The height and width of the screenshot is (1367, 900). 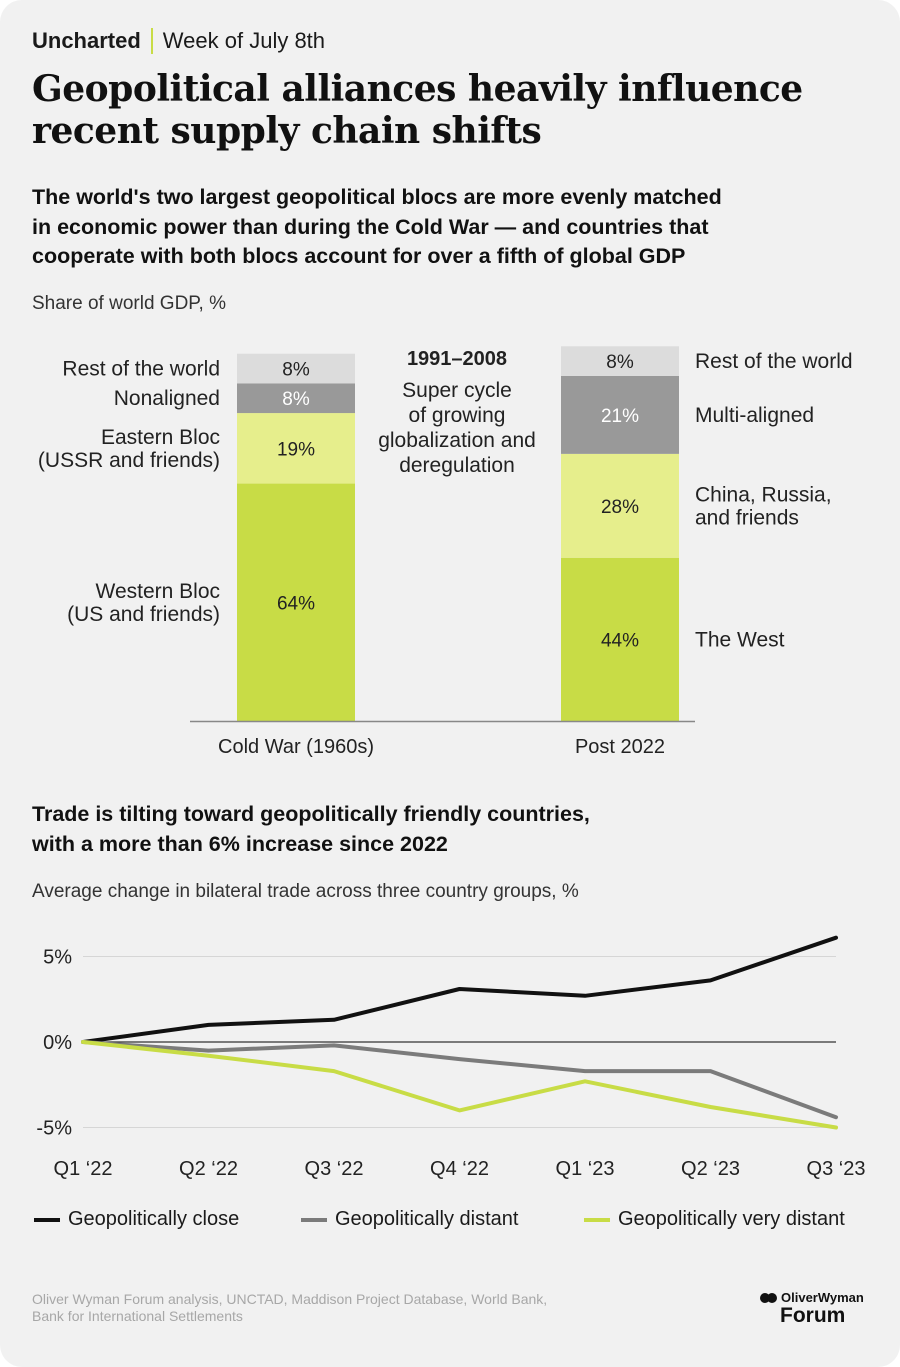 What do you see at coordinates (457, 465) in the screenshot?
I see `annotation-line-4: deregulation` at bounding box center [457, 465].